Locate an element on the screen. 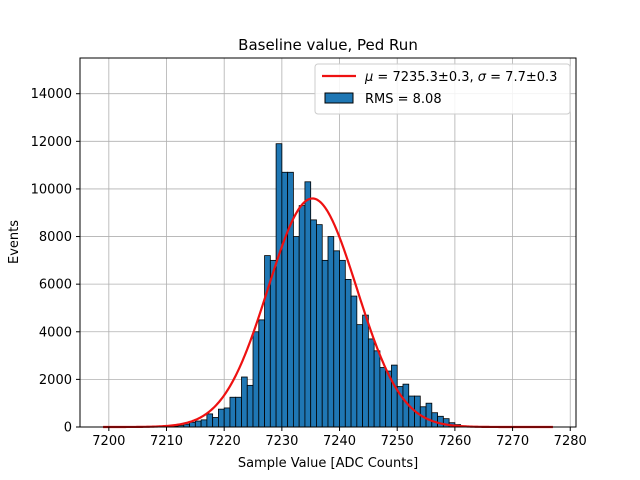 This screenshot has width=640, height=480. y-tick-label: 8000 is located at coordinates (55, 237).